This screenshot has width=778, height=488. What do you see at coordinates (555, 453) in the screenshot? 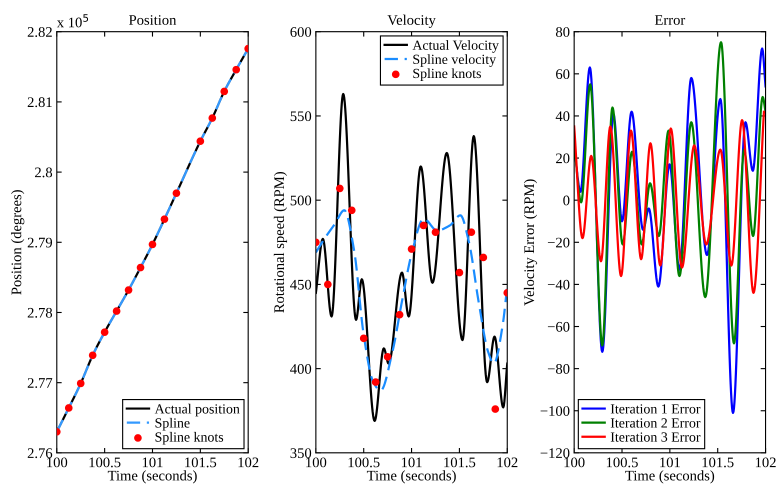
I see `y-tick-label: −120` at bounding box center [555, 453].